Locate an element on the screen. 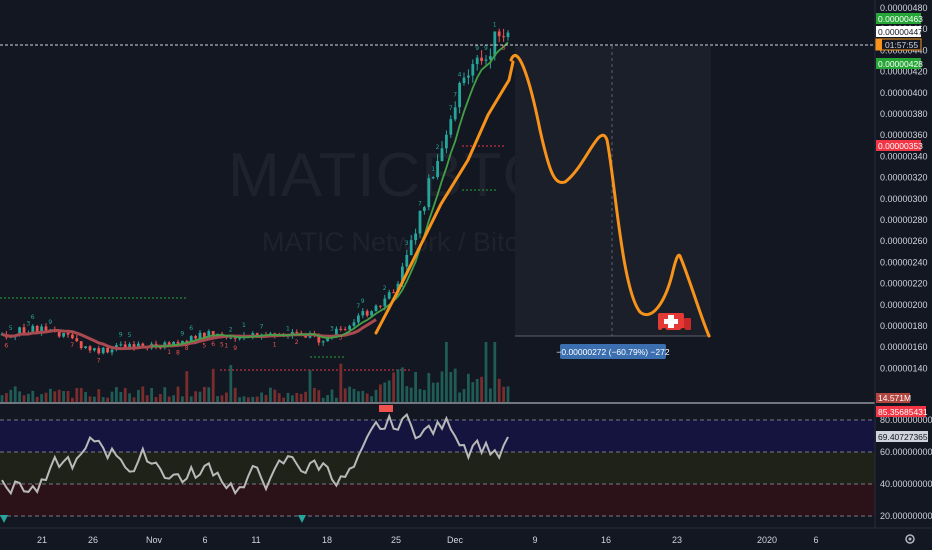  price-tick-label: 0.00000480 is located at coordinates (904, 8).